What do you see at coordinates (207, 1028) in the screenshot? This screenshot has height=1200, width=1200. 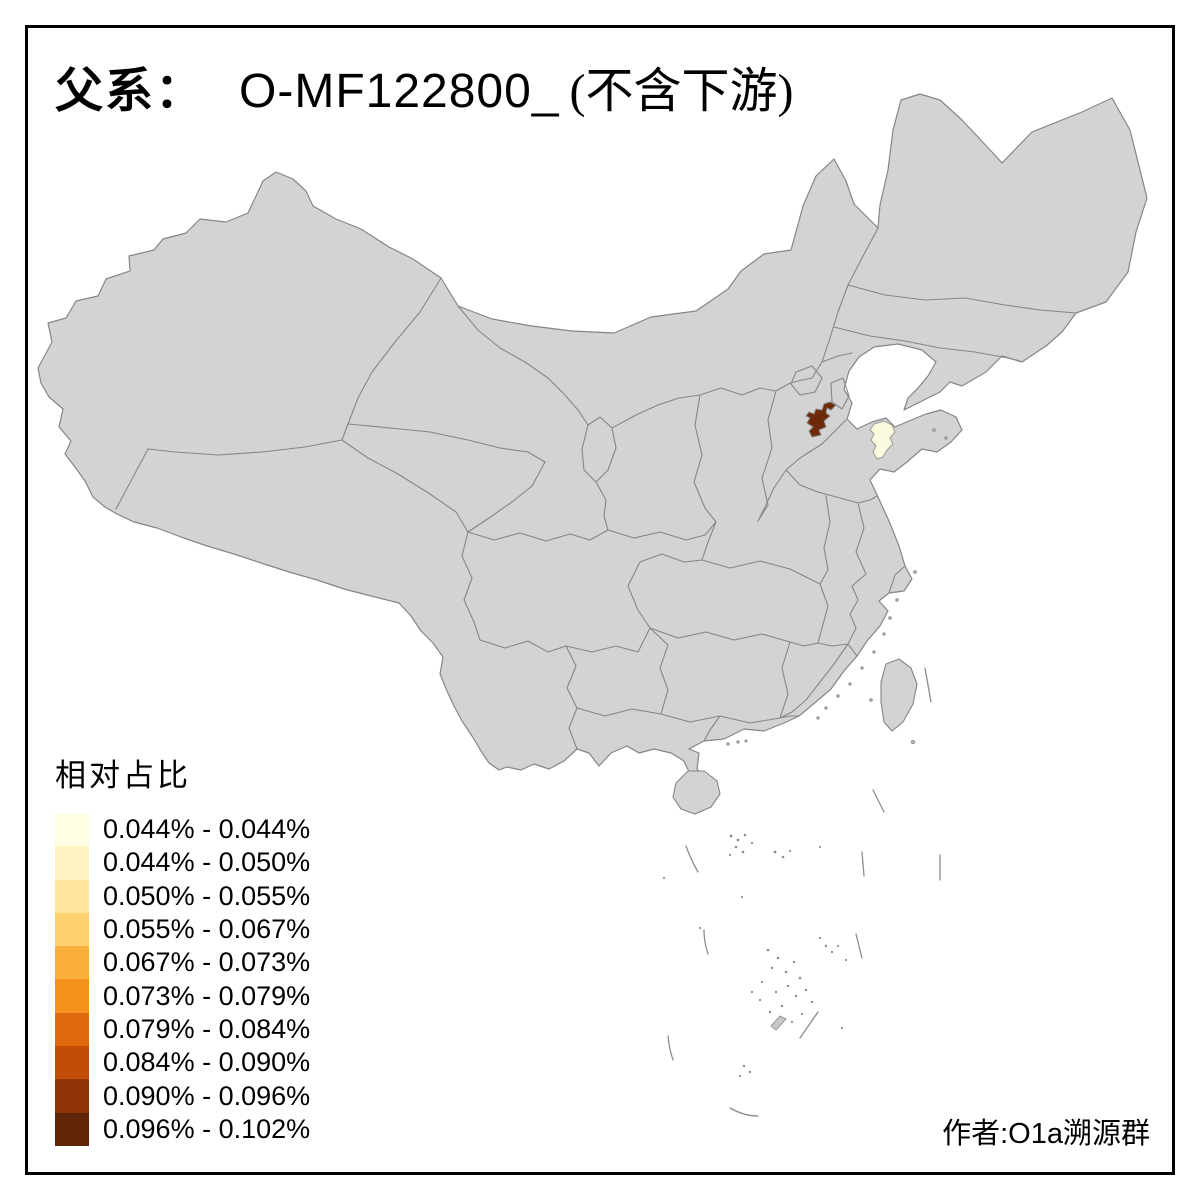 I see `legend-label: 0.079% - 0.084%` at bounding box center [207, 1028].